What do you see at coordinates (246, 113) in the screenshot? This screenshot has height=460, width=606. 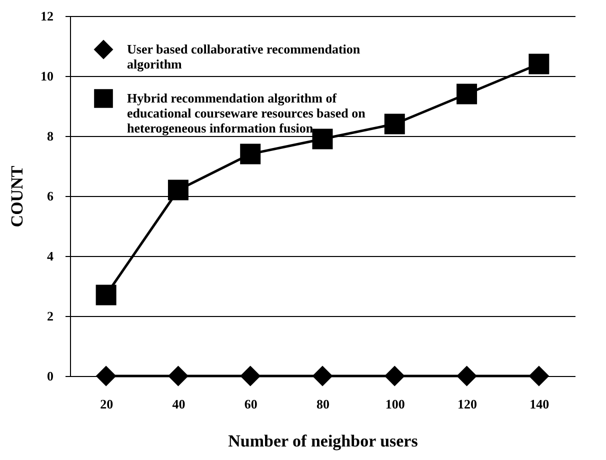 I see `legend-label: Hybrid recommendation algorithm of educational courseware resources based on heterogeneous information fusion` at bounding box center [246, 113].